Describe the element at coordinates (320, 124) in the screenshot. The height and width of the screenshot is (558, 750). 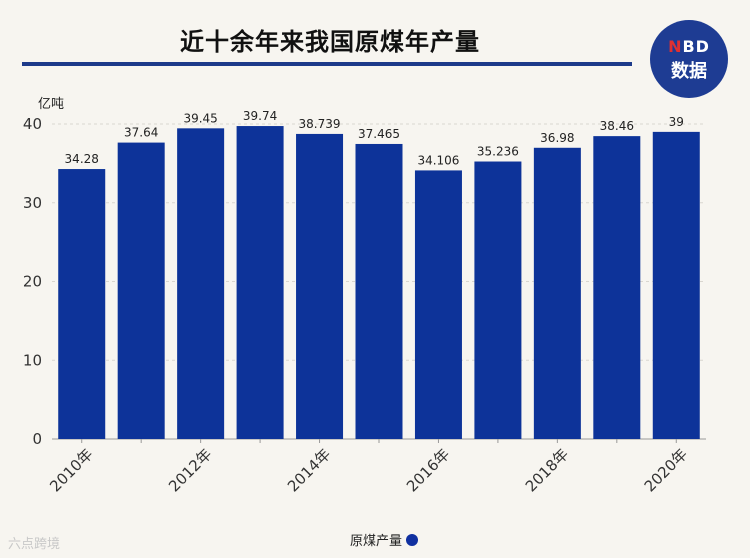
I see `data-label: 38.739` at that location.